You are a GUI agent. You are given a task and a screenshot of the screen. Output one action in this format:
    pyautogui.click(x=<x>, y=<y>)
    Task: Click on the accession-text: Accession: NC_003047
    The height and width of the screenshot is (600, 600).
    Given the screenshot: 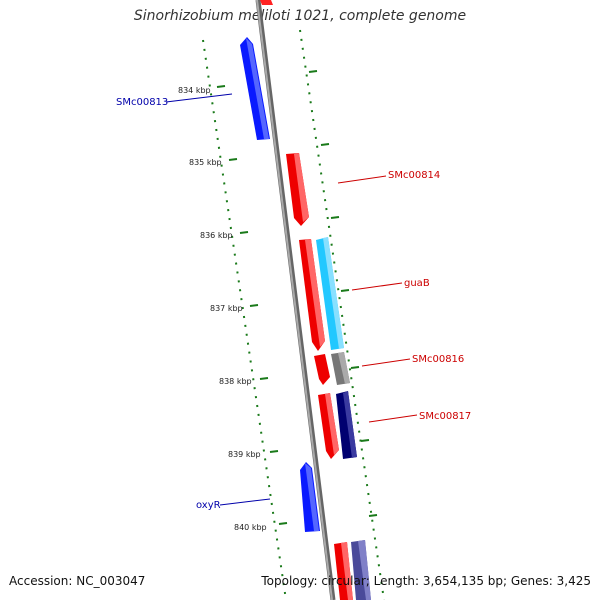 What is the action you would take?
    pyautogui.click(x=77, y=581)
    